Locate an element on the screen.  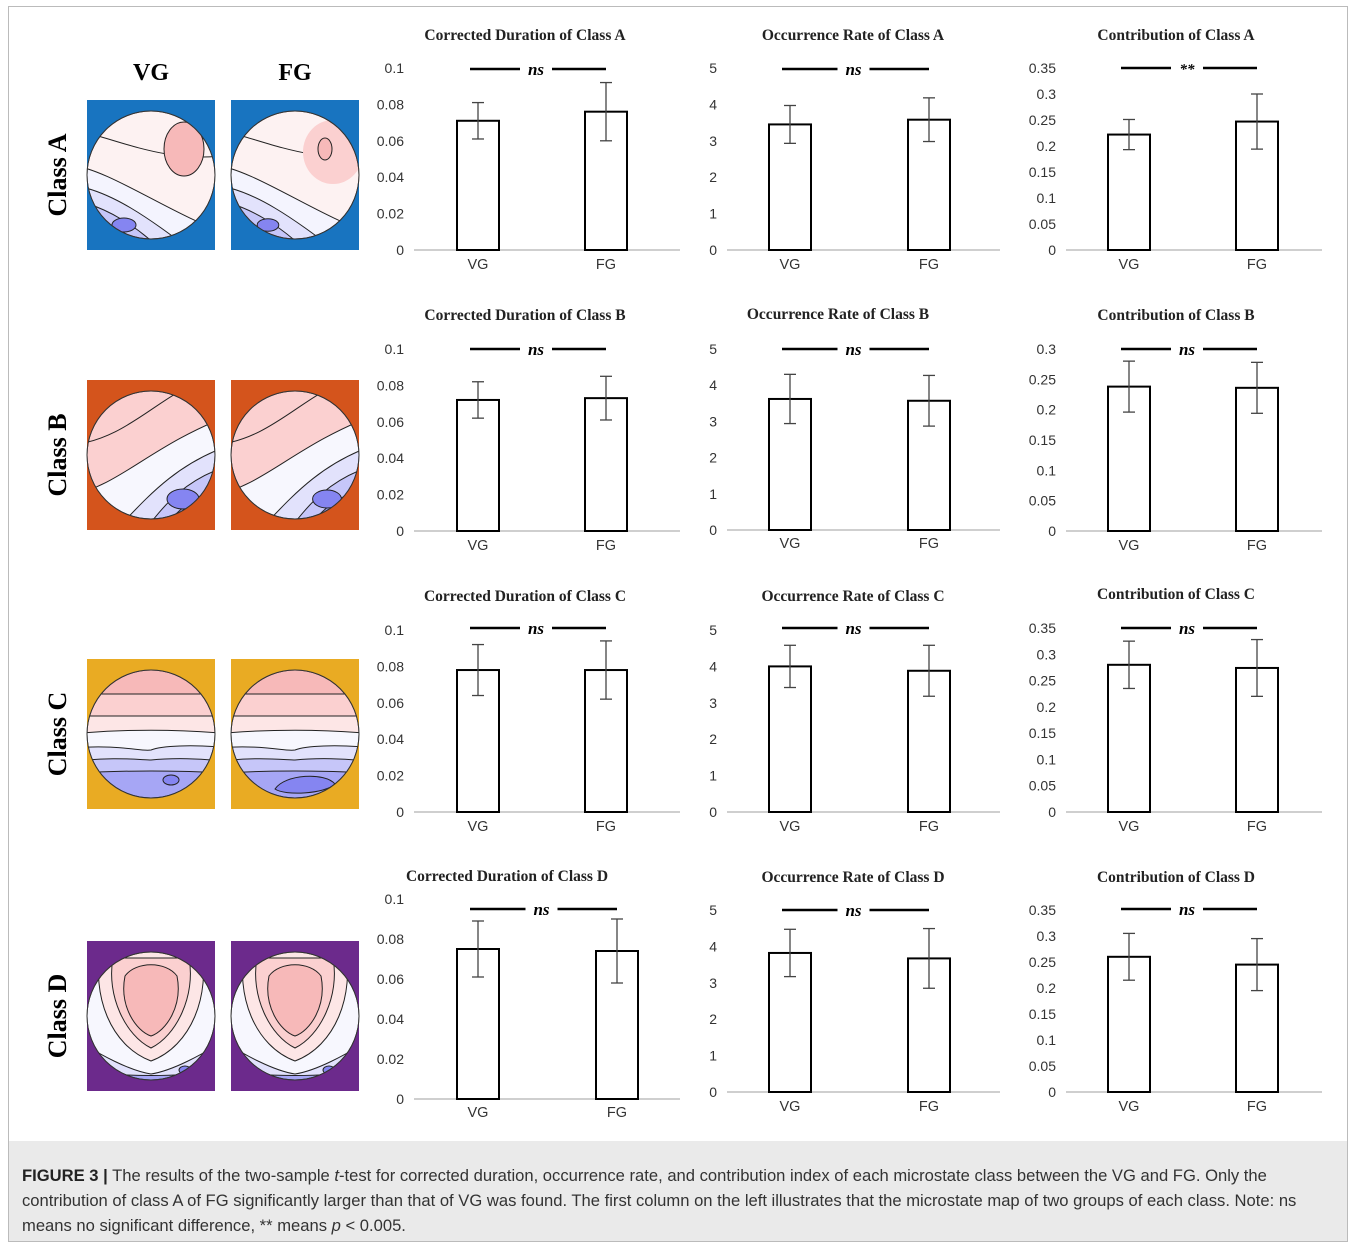
map-row-d: Class D is located at coordinates (201, 1016).